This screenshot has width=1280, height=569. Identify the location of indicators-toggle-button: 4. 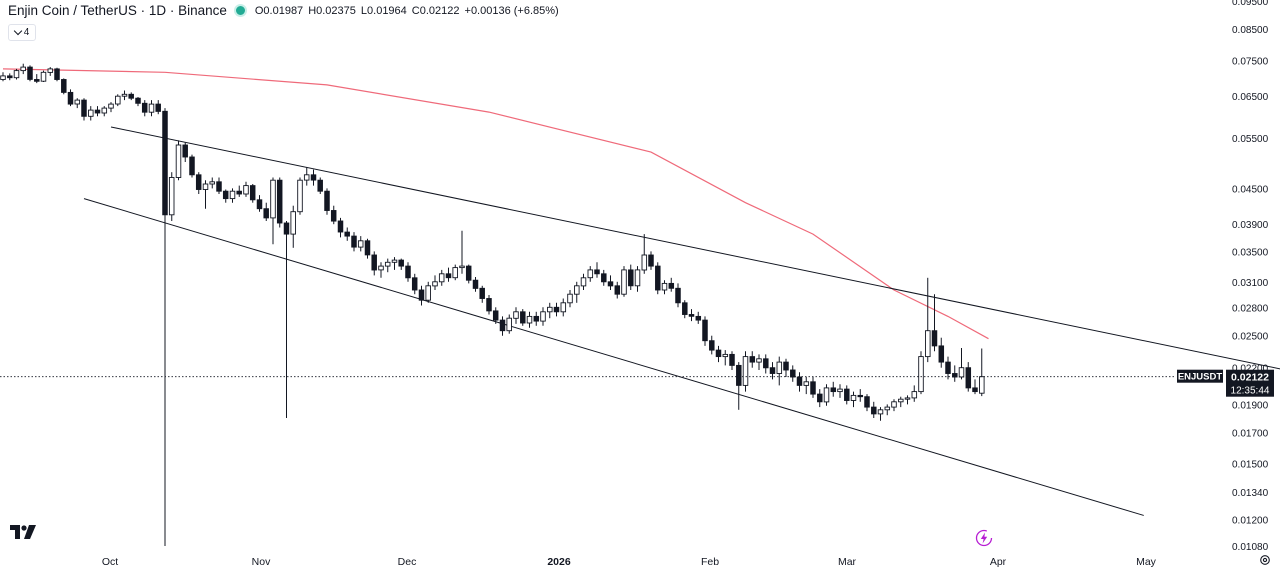
(22, 32).